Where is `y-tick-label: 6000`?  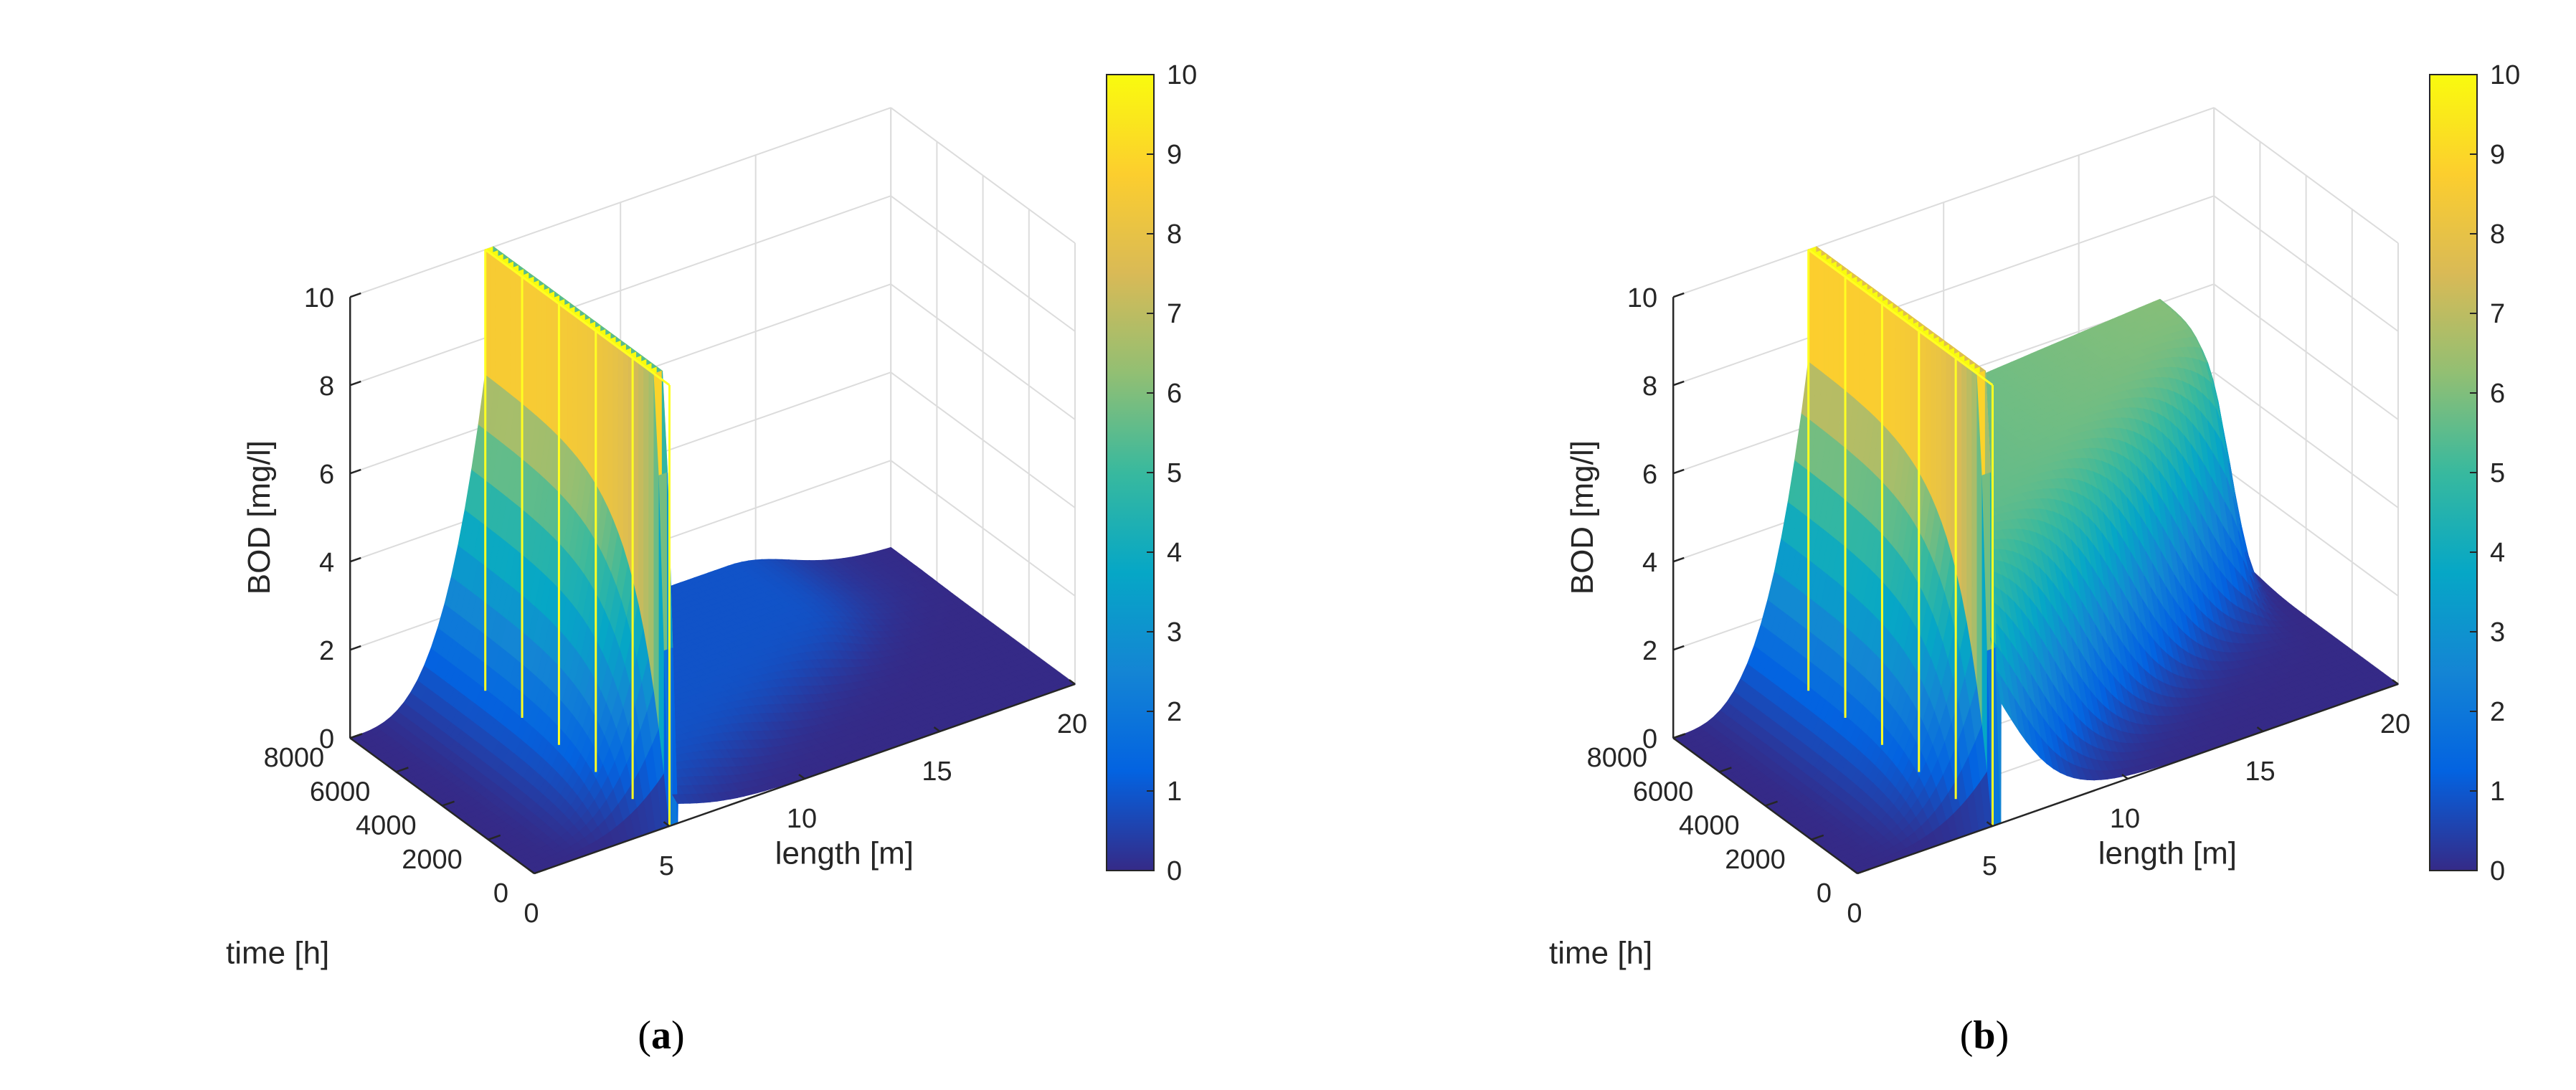
y-tick-label: 6000 is located at coordinates (340, 792).